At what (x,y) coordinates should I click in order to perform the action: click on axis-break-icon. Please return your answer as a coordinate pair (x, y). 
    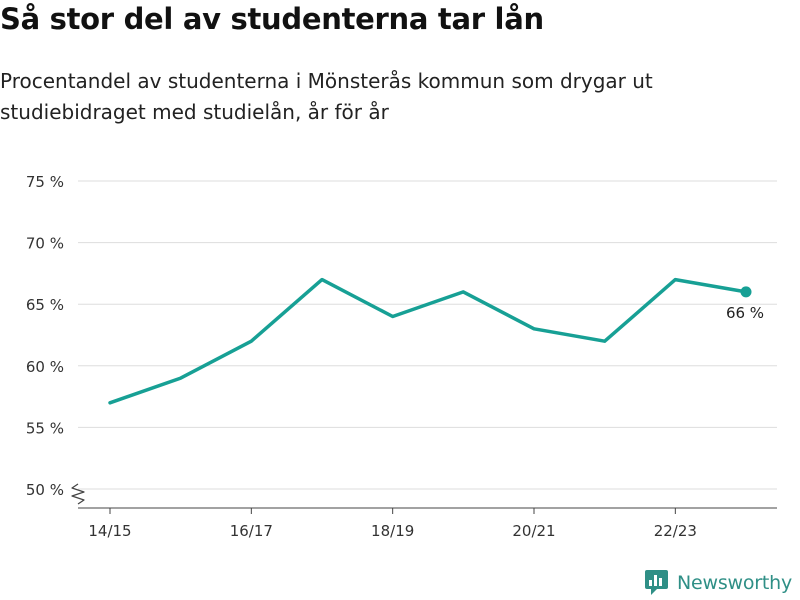
    Looking at the image, I should click on (78, 494).